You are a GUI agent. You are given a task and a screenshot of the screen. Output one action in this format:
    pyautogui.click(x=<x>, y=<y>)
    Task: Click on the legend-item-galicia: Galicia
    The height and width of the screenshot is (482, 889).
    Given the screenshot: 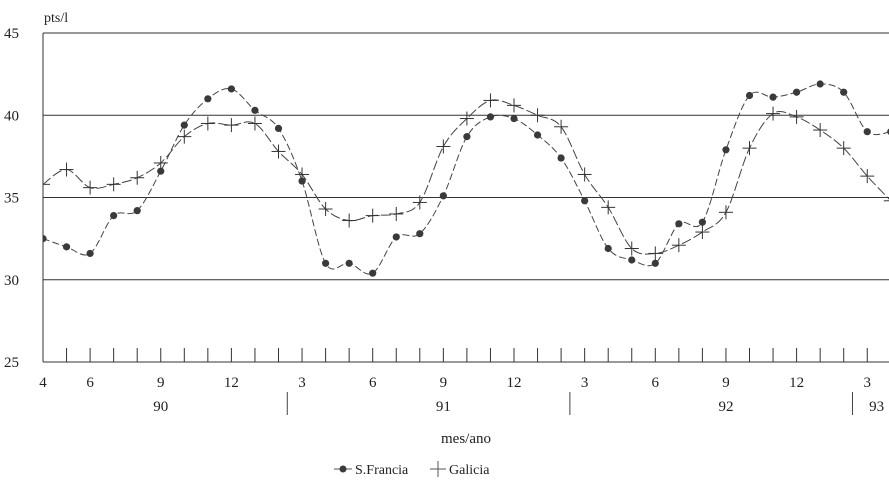 What is the action you would take?
    pyautogui.click(x=460, y=469)
    